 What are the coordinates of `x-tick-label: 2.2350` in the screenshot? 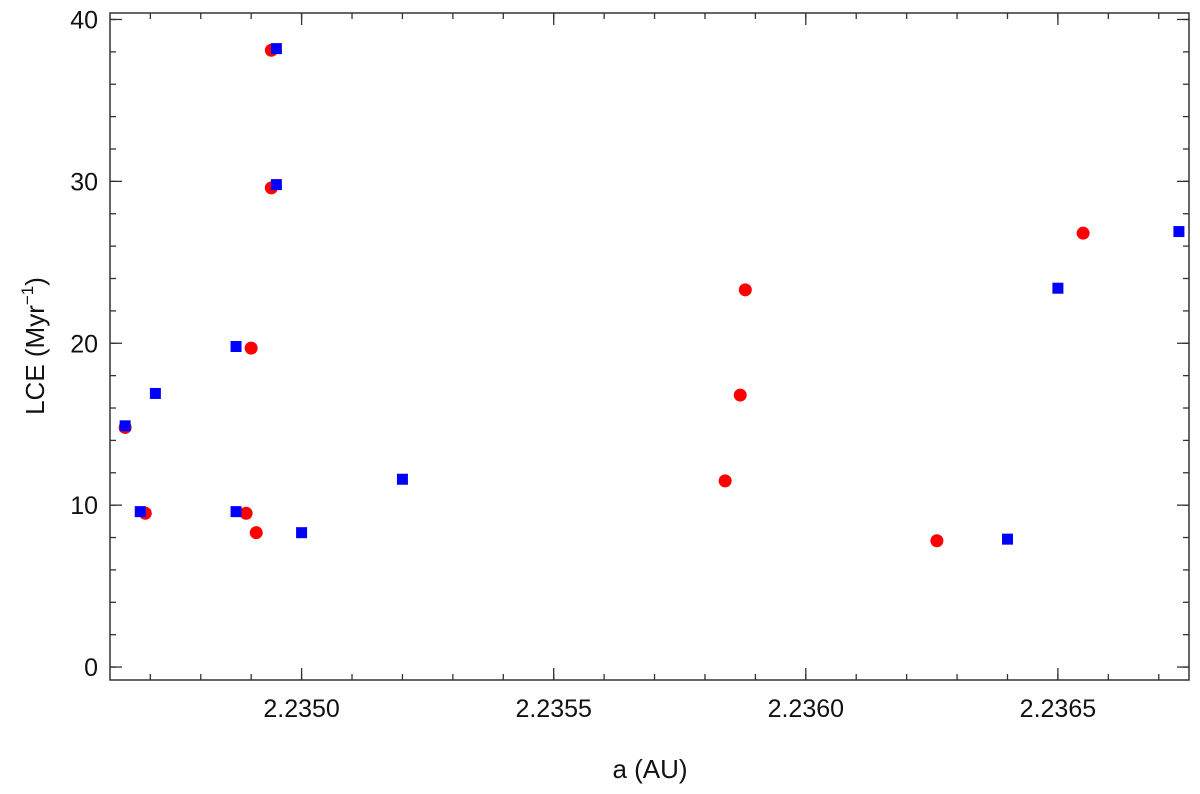 It's located at (301, 709).